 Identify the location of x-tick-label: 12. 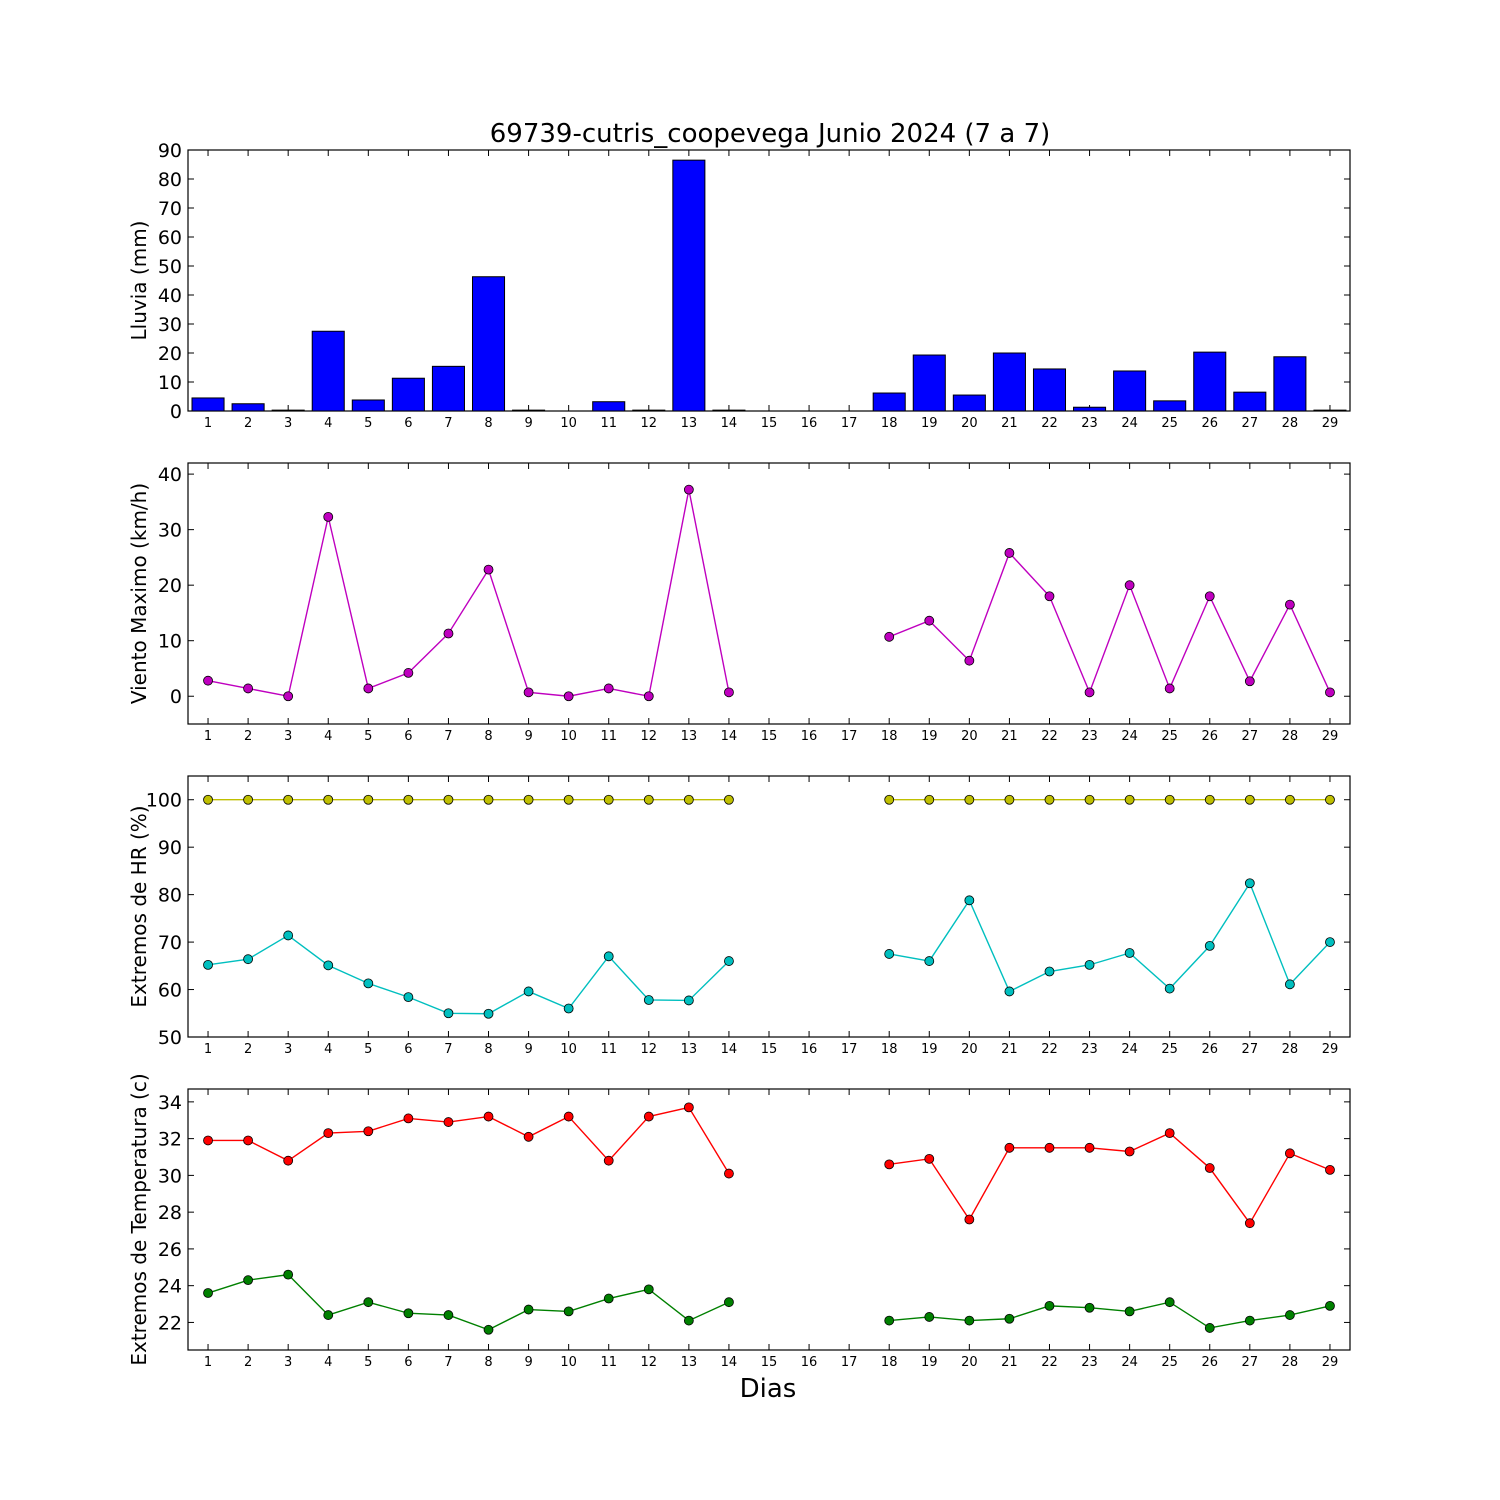
(649, 1049).